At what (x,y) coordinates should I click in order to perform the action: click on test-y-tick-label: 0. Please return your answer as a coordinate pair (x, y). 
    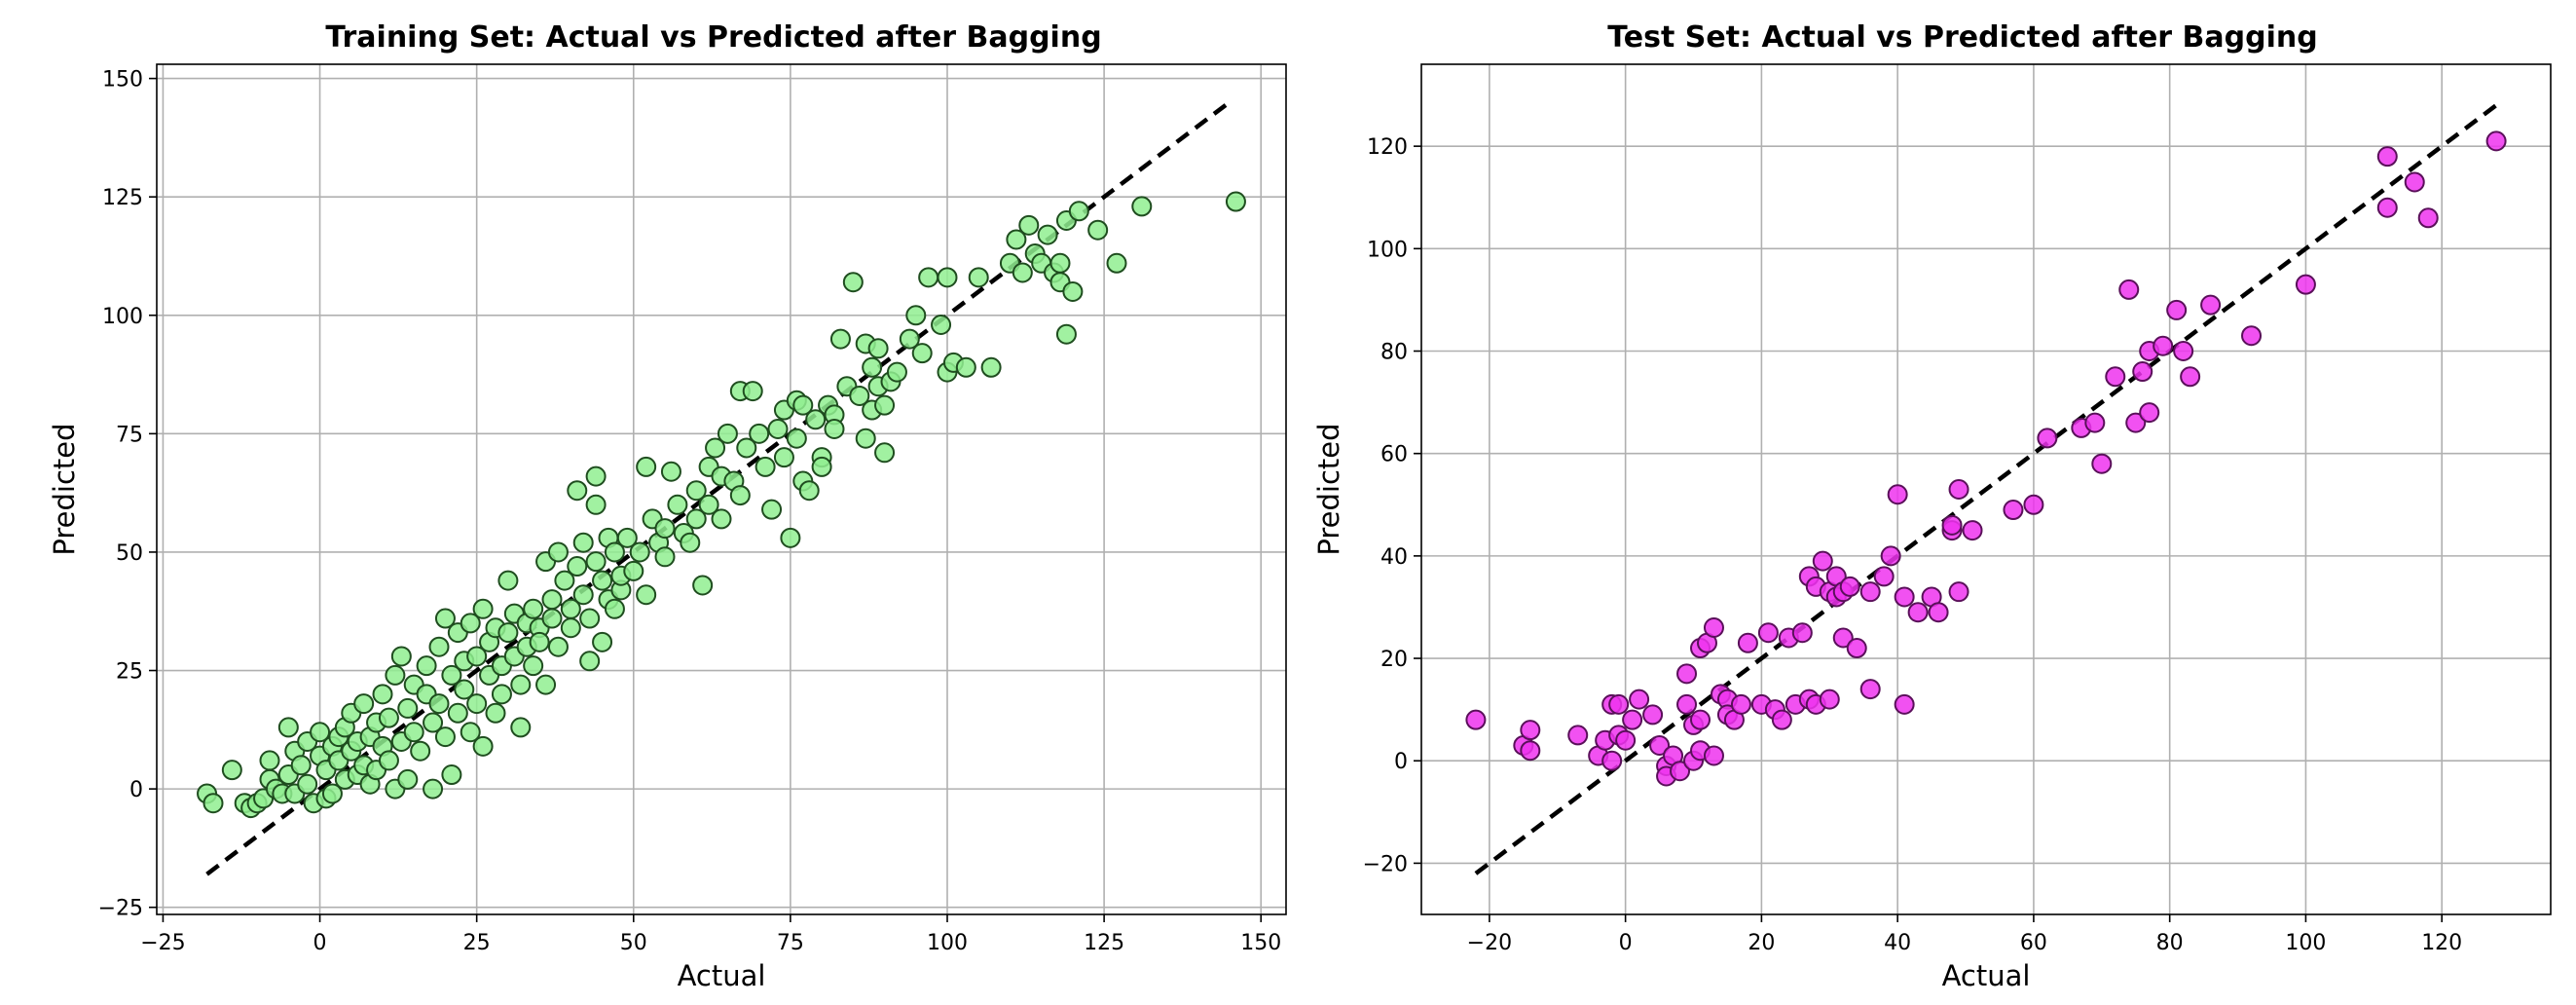
    Looking at the image, I should click on (1401, 762).